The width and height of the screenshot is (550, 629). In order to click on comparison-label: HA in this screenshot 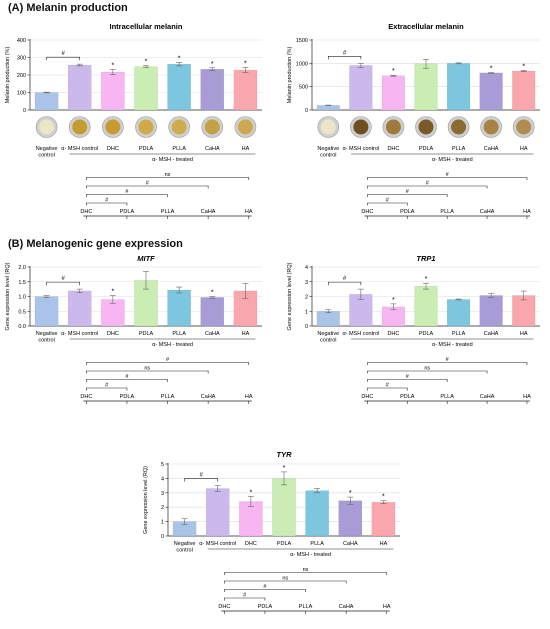, I will do `click(249, 212)`.